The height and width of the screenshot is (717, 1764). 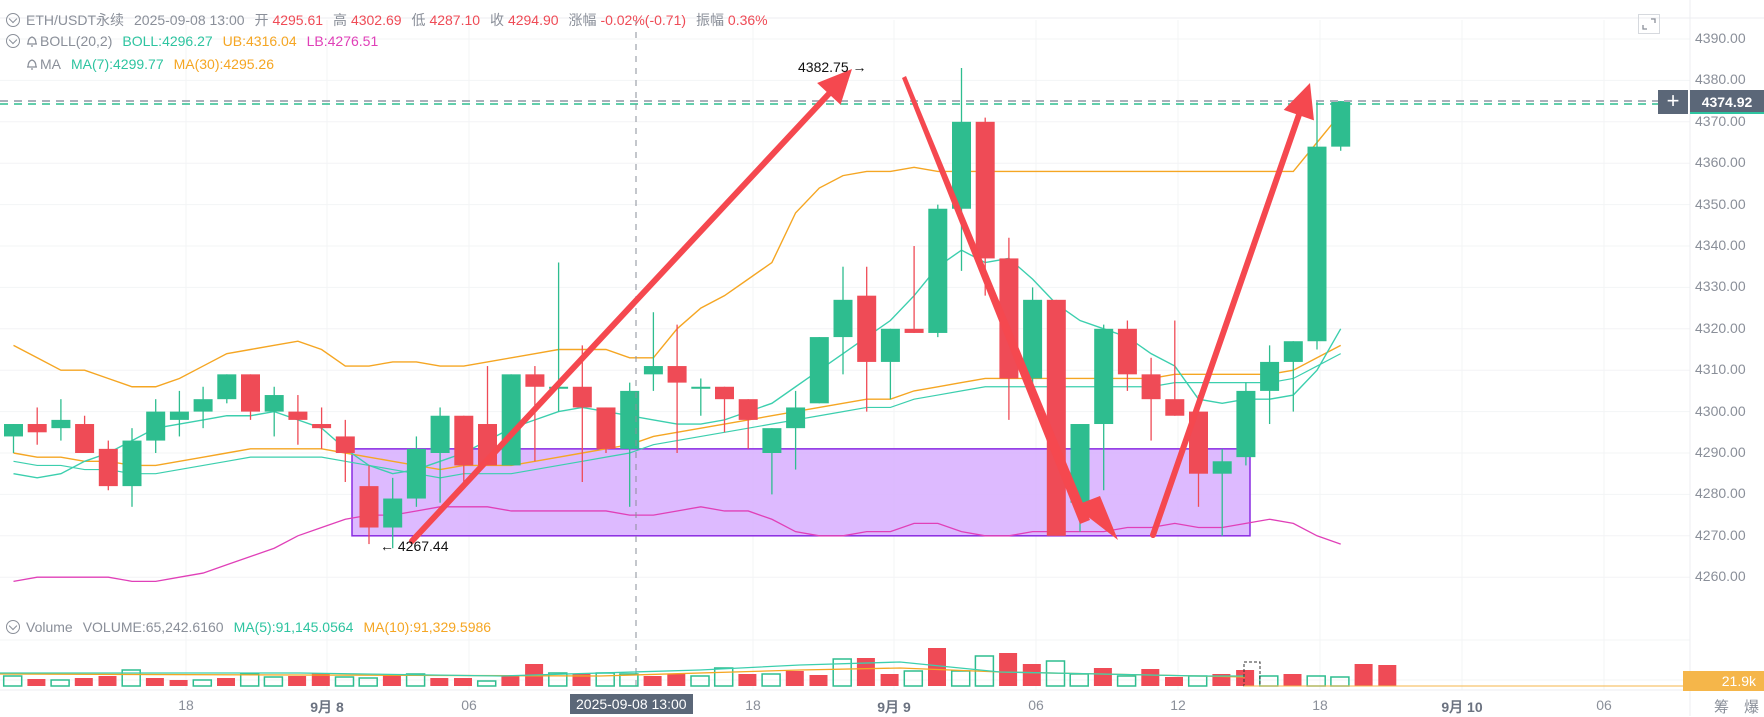 What do you see at coordinates (747, 20) in the screenshot?
I see `amplitude-value: 0.36%` at bounding box center [747, 20].